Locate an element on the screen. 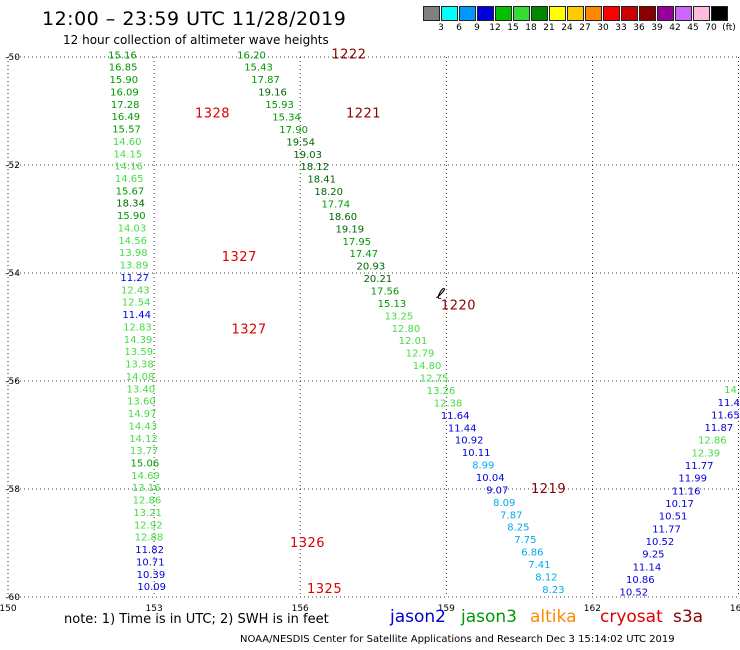 This screenshot has width=740, height=650. legend-label: 9 is located at coordinates (477, 28).